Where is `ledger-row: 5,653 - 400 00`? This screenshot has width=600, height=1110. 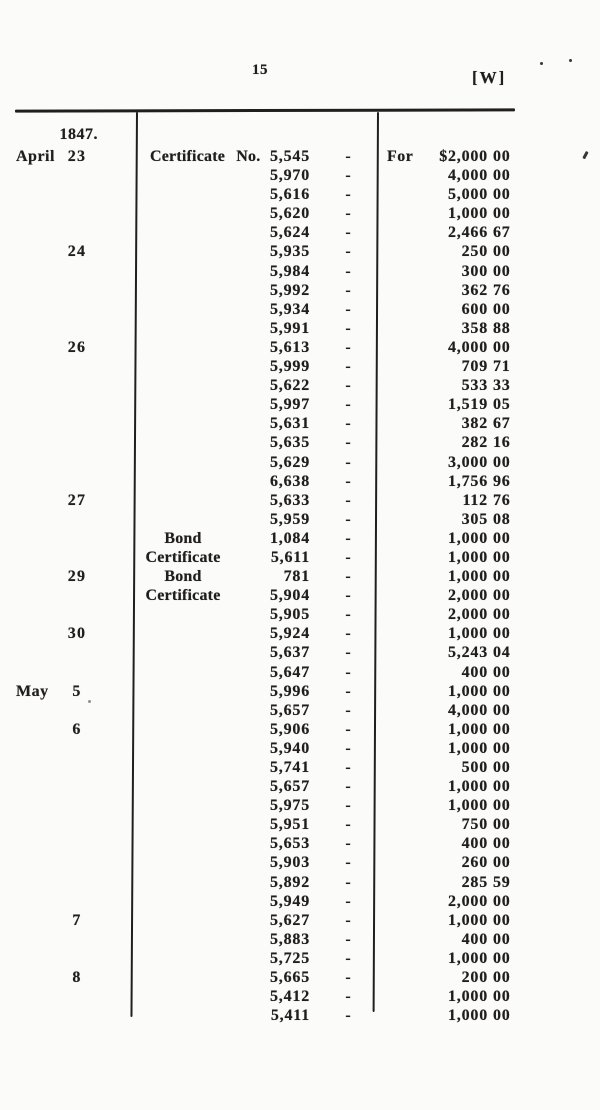 ledger-row: 5,653 - 400 00 is located at coordinates (300, 843).